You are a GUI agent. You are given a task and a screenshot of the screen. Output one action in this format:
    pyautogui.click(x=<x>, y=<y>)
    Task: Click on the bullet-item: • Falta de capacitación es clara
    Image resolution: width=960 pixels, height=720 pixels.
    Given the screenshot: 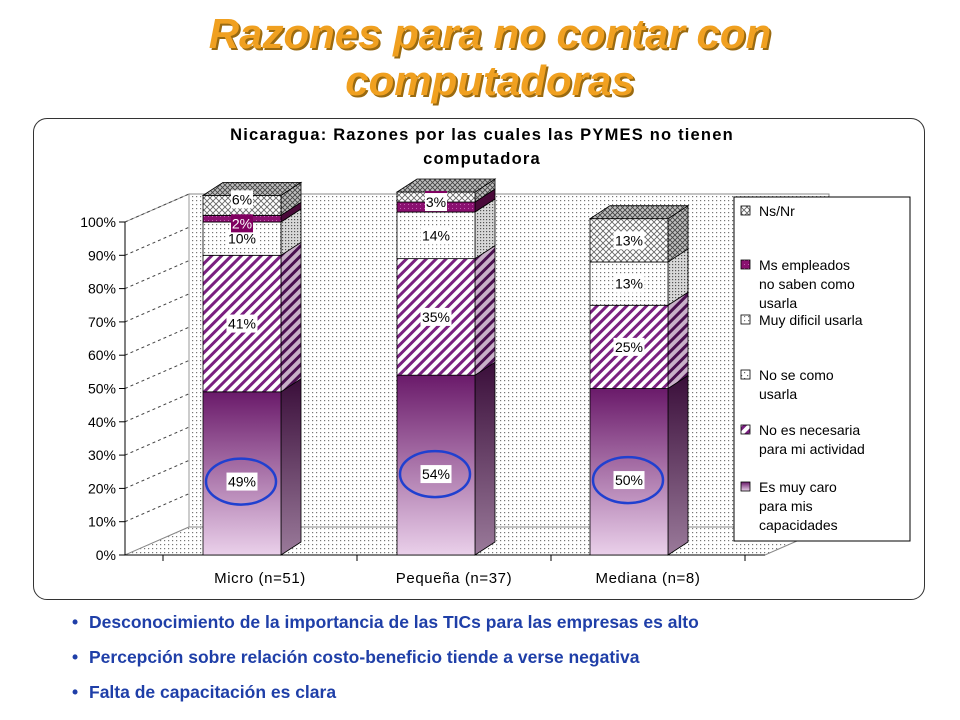 What is the action you would take?
    pyautogui.click(x=385, y=692)
    